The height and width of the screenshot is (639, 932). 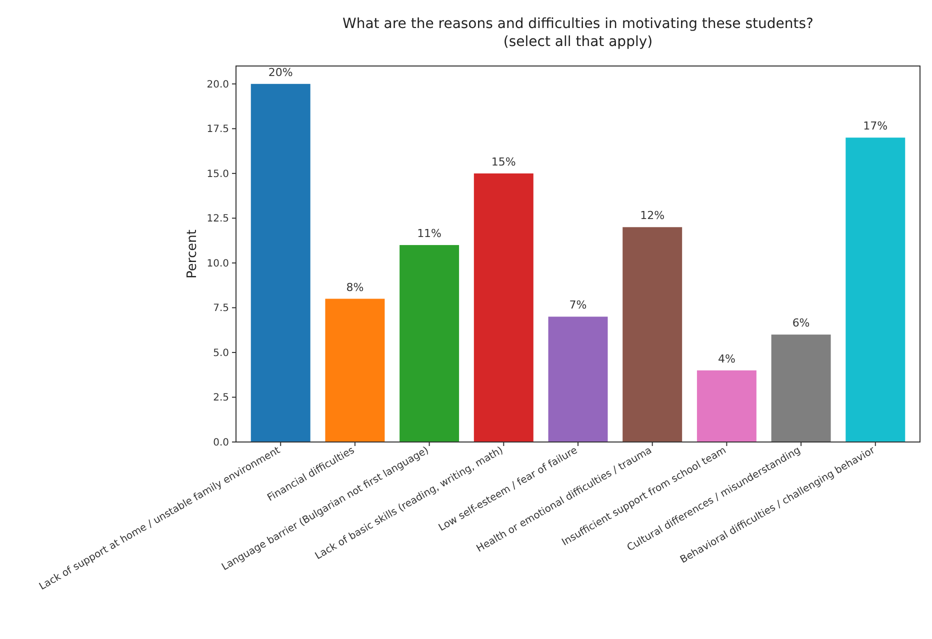 What do you see at coordinates (221, 398) in the screenshot?
I see `y-tick-label: 2.5` at bounding box center [221, 398].